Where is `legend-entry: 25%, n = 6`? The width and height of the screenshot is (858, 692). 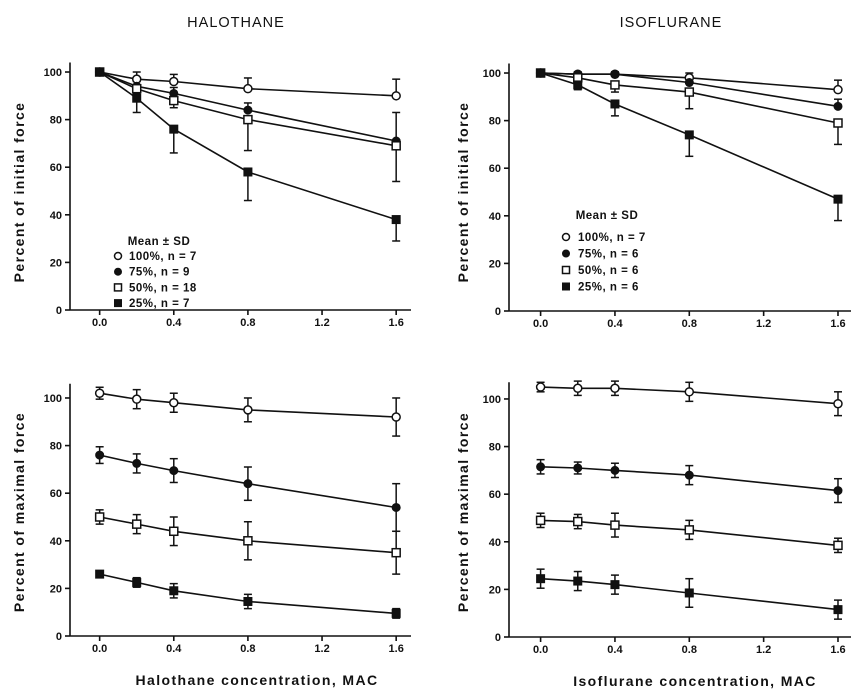 legend-entry: 25%, n = 6 is located at coordinates (608, 288).